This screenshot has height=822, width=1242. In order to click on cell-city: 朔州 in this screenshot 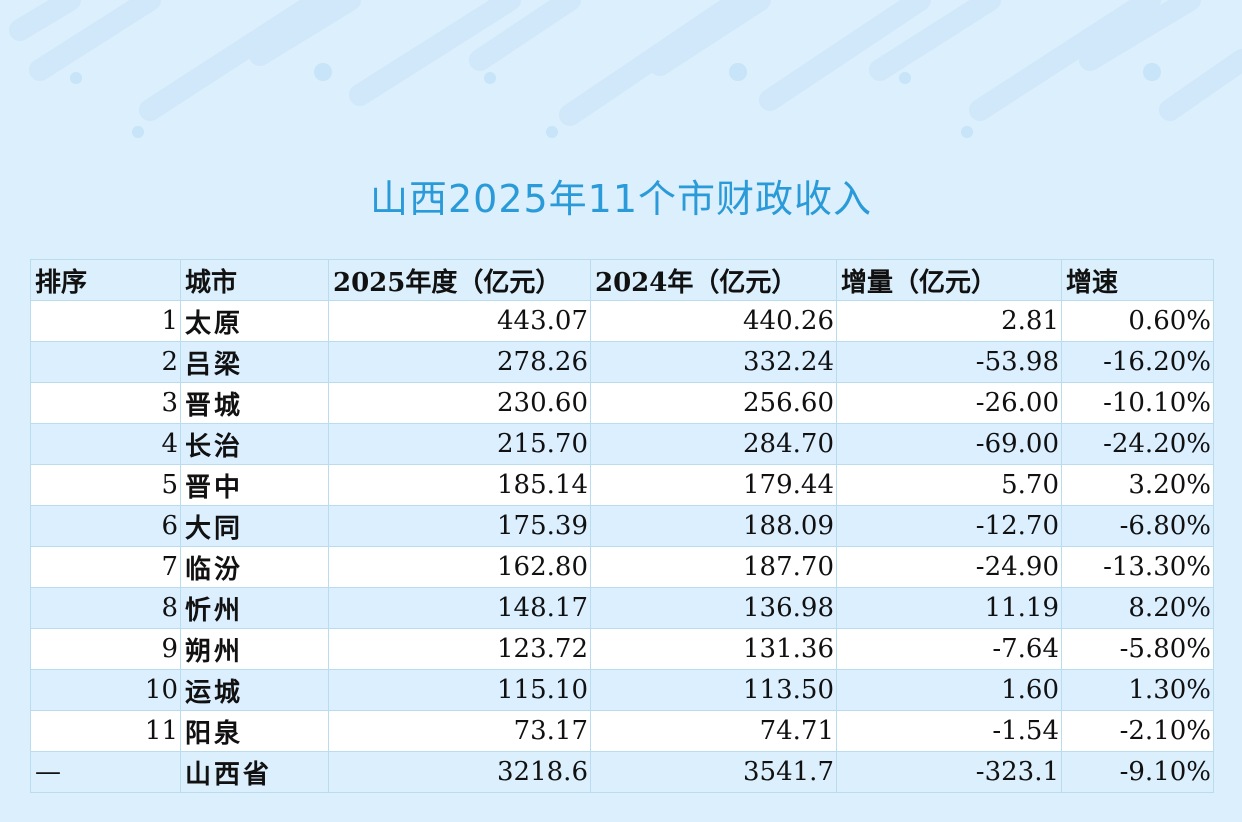, I will do `click(254, 649)`.